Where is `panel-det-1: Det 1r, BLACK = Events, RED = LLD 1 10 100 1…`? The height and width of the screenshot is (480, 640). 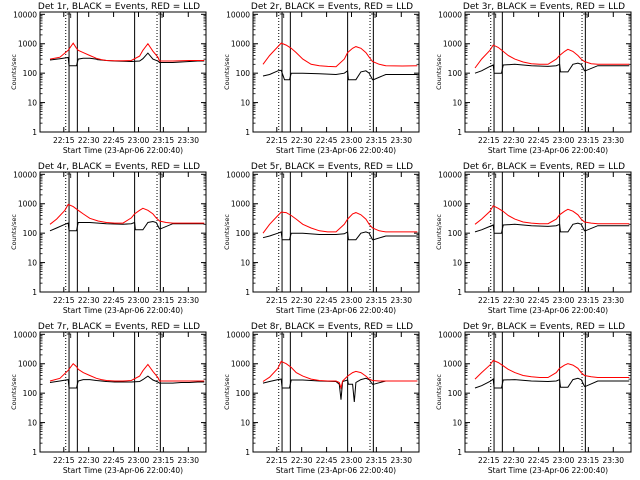
panel-det-1: Det 1r, BLACK = Events, RED = LLD 1 10 100 1… is located at coordinates (108, 78).